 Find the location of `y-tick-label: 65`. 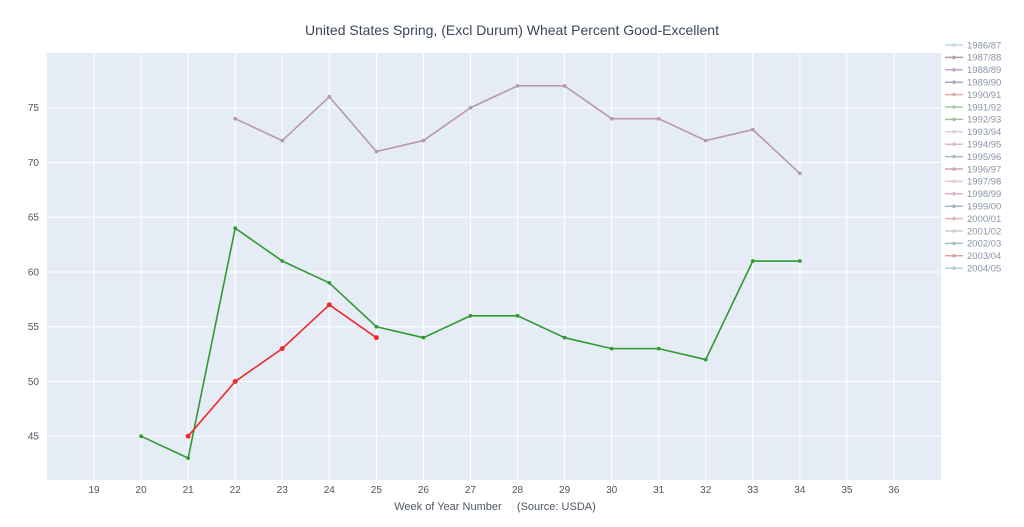

y-tick-label: 65 is located at coordinates (34, 218).